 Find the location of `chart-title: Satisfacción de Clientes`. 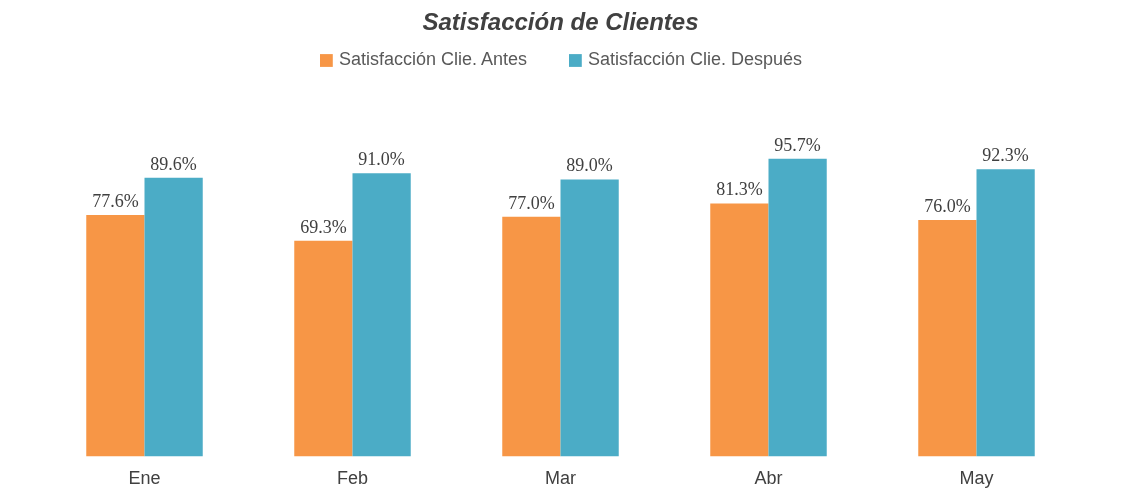

chart-title: Satisfacción de Clientes is located at coordinates (560, 21).